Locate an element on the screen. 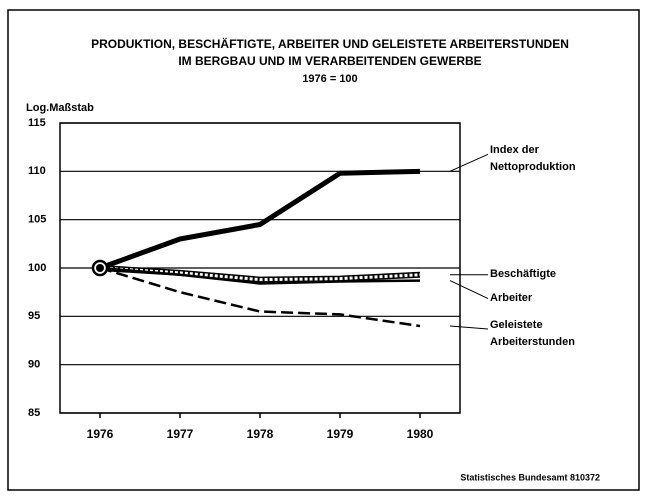  series-line-inner is located at coordinates (260, 274).